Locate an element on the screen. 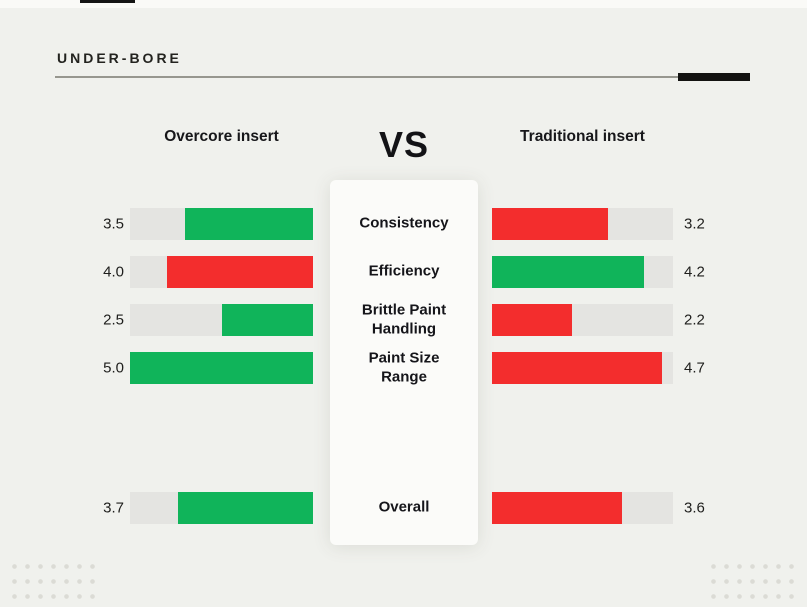  header-divider is located at coordinates (402, 77).